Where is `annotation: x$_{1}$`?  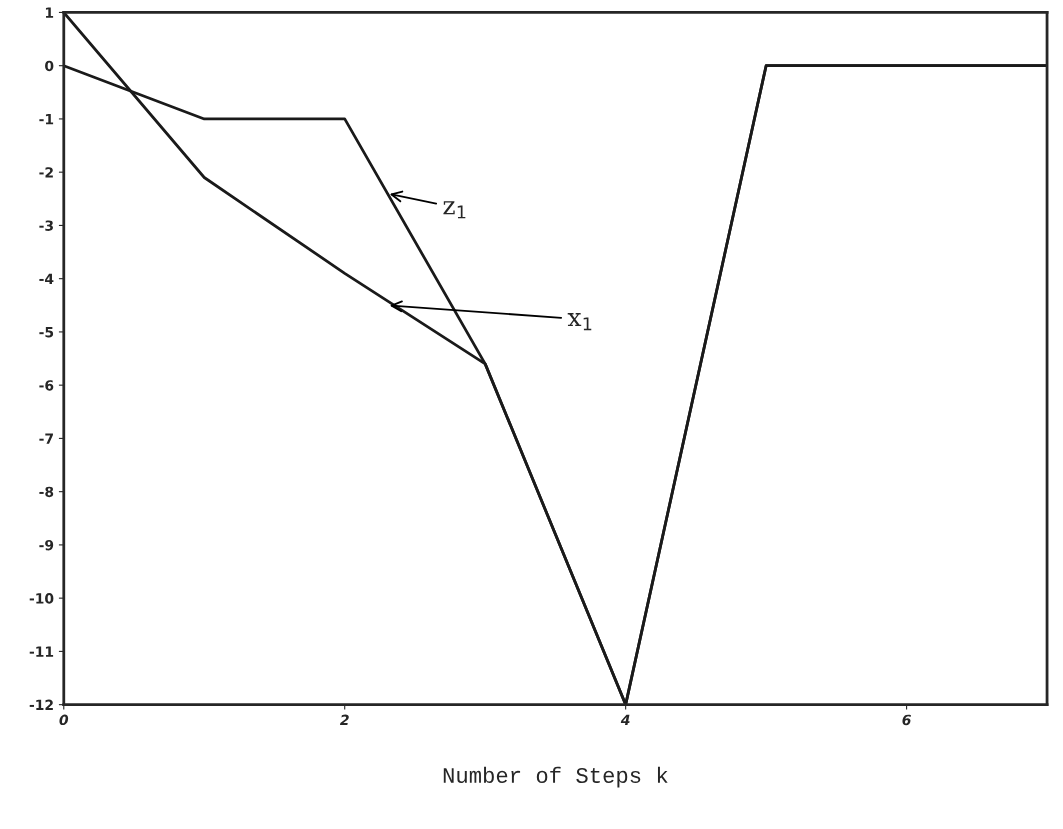
annotation: x$_{1}$ is located at coordinates (579, 322).